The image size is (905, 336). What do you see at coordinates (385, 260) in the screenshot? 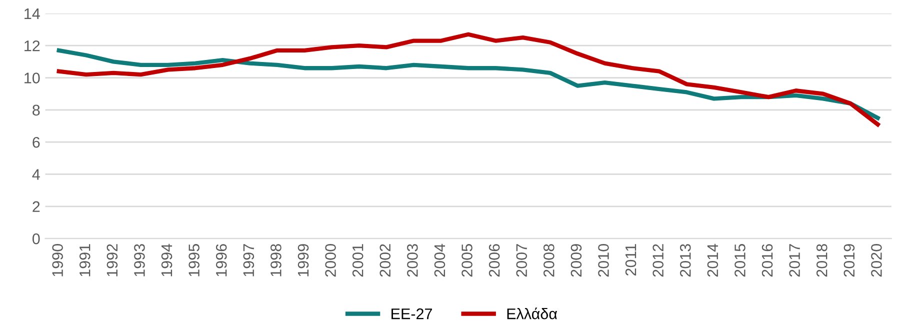
I see `x-tick-label: 2002` at bounding box center [385, 260].